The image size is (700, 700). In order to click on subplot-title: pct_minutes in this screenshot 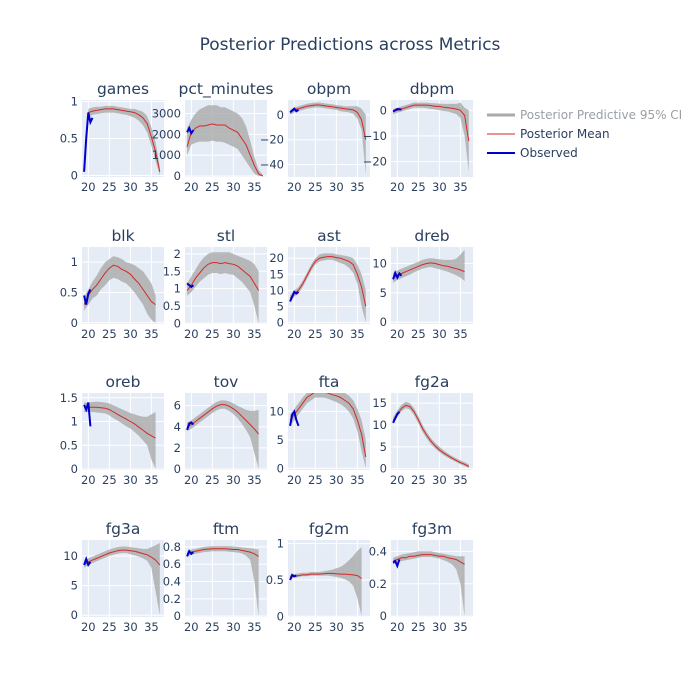, I will do `click(226, 89)`.